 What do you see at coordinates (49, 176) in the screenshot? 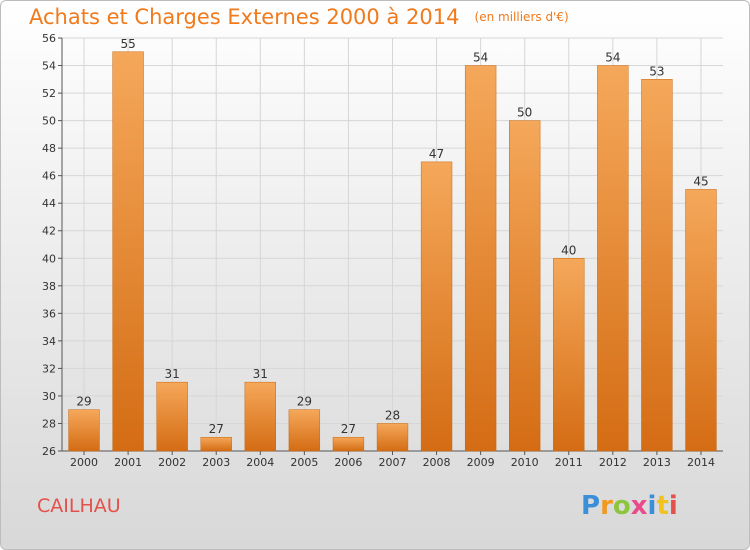
I see `y-tick-label: 46` at bounding box center [49, 176].